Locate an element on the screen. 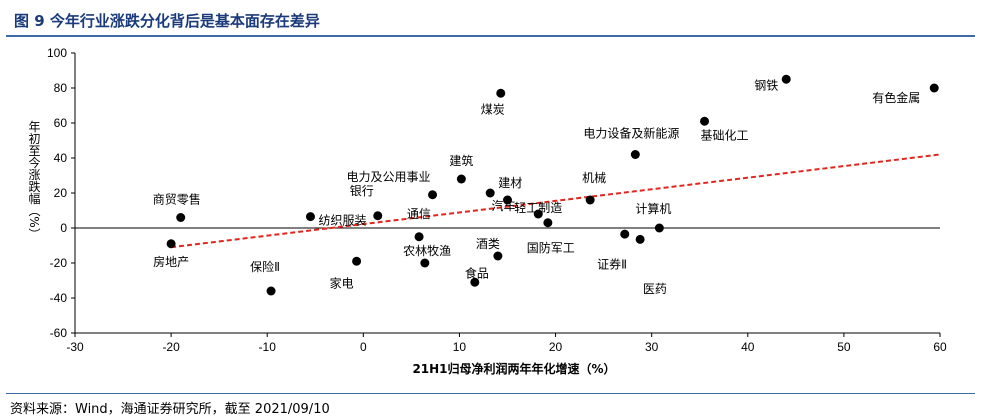  x-axis-title: 21H1归母净利润两年年化增速（%） is located at coordinates (513, 368).